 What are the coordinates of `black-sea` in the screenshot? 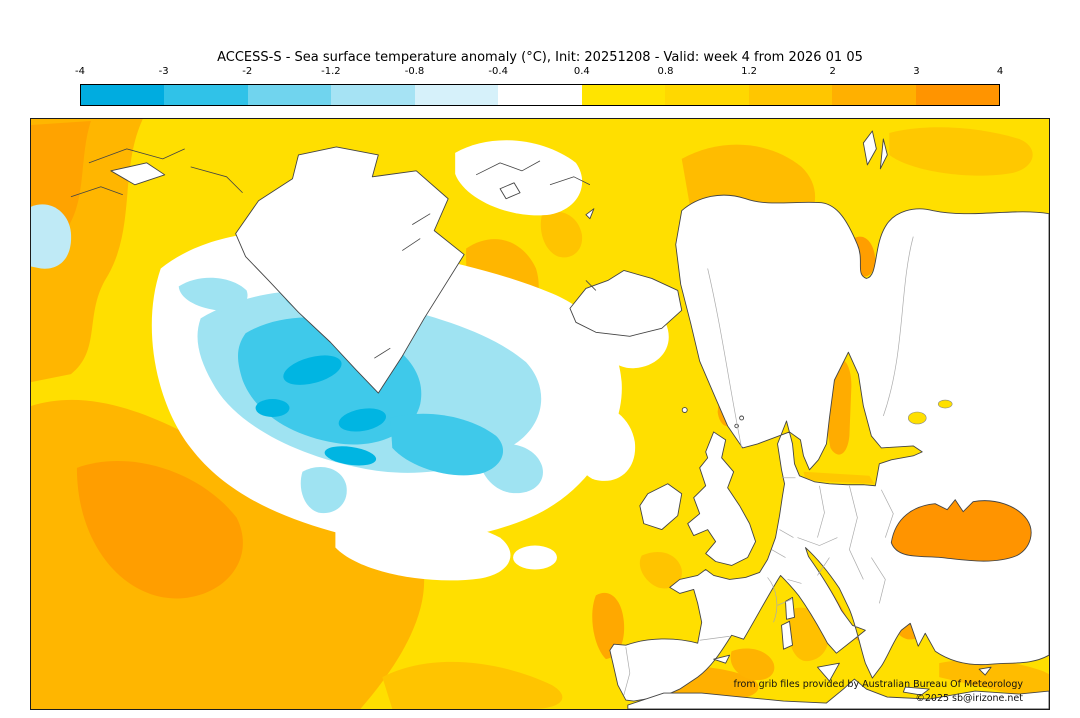 It's located at (961, 530).